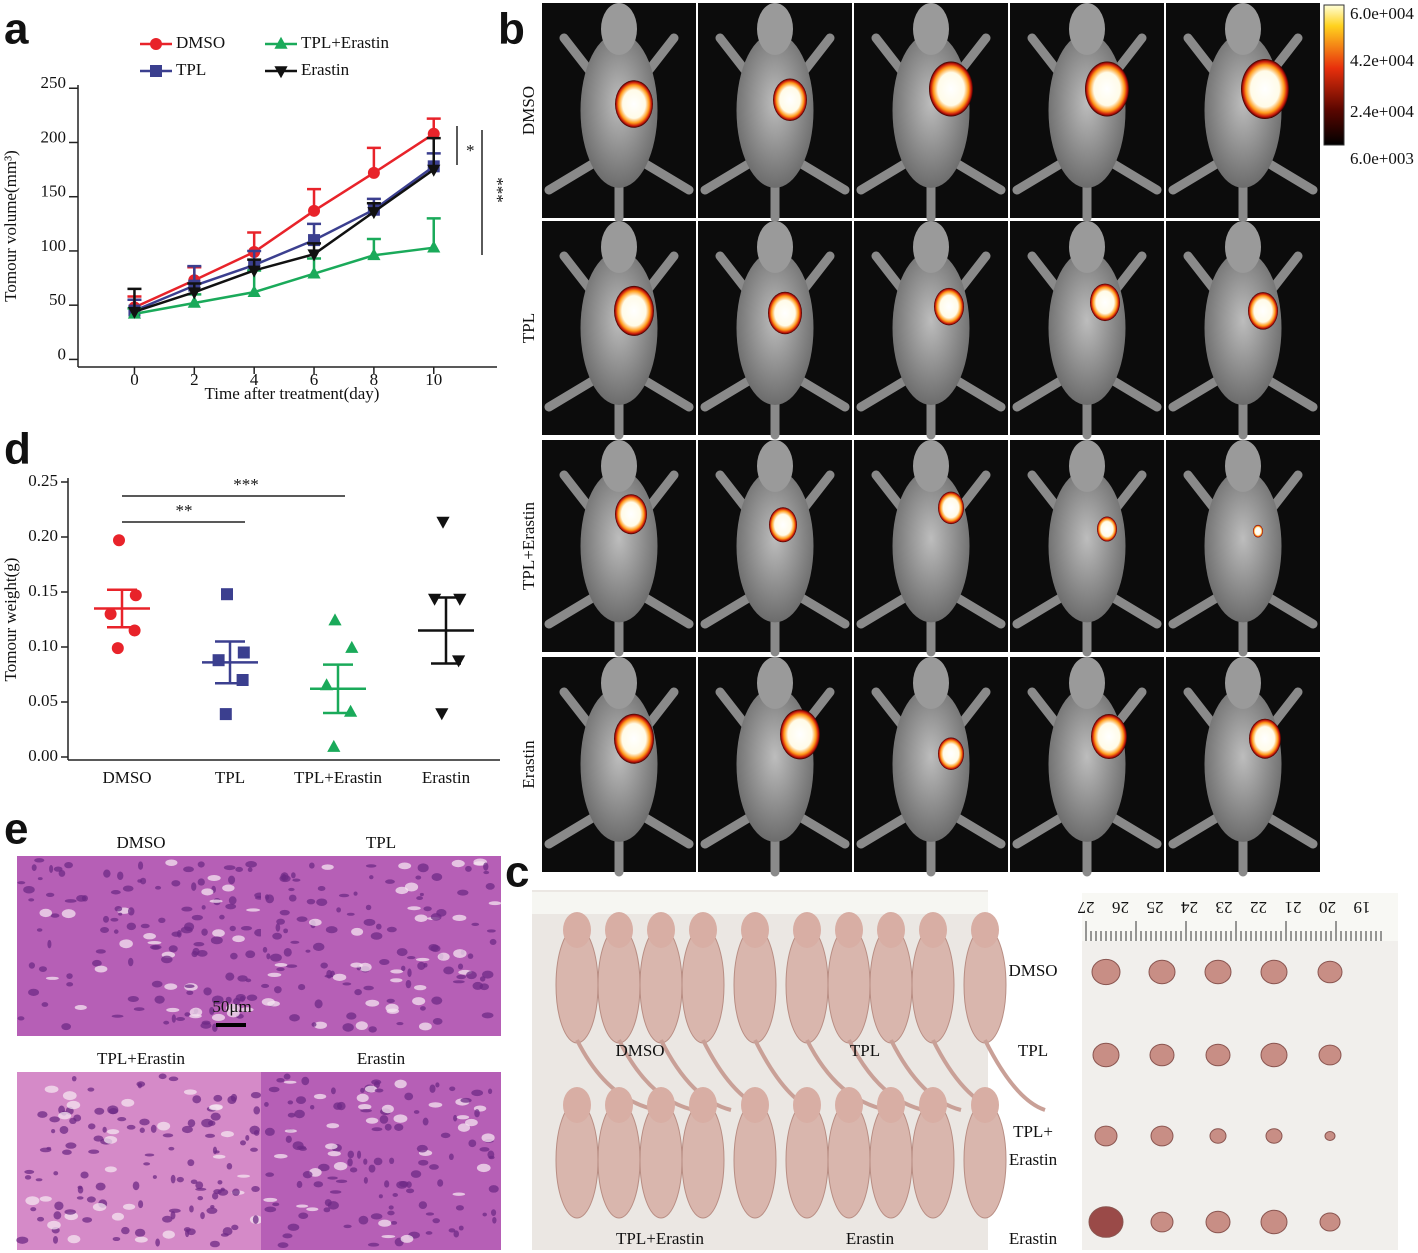  Describe the element at coordinates (381, 1058) in the screenshot. I see `histology-title: Erastin` at that location.